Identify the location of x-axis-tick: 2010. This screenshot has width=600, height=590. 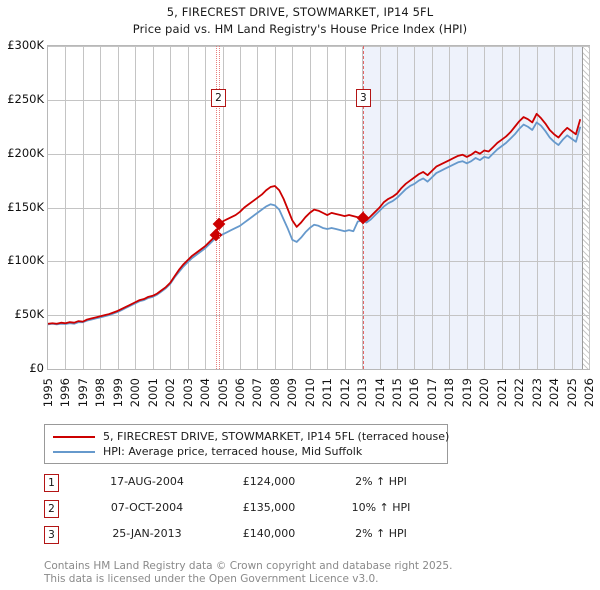
(309, 393).